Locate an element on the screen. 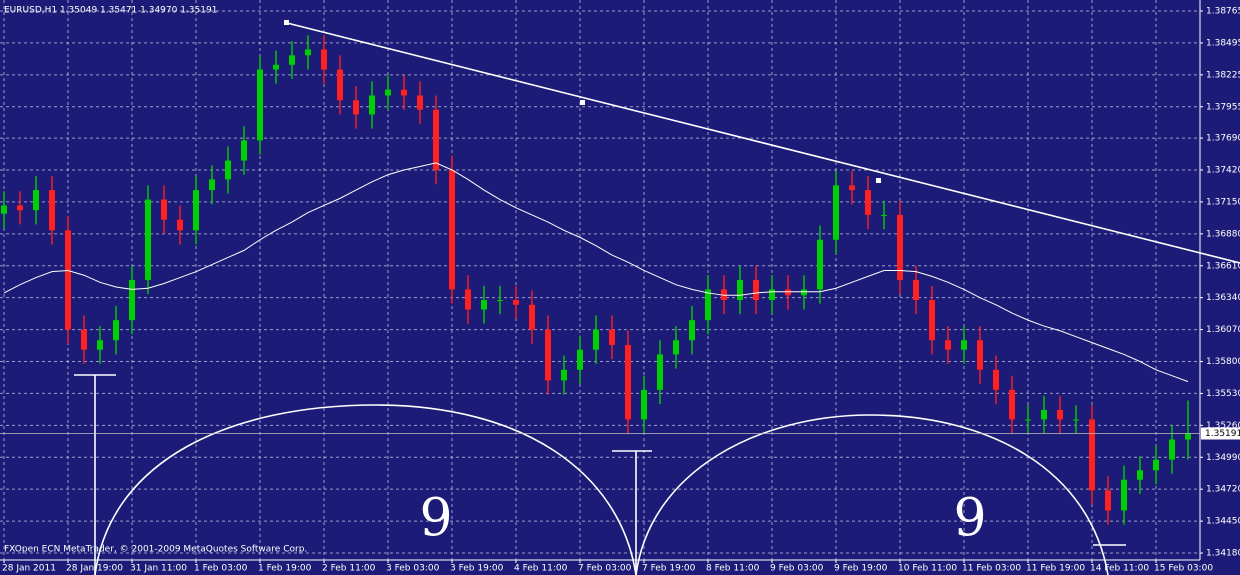  current-price-box is located at coordinates (1220, 433).